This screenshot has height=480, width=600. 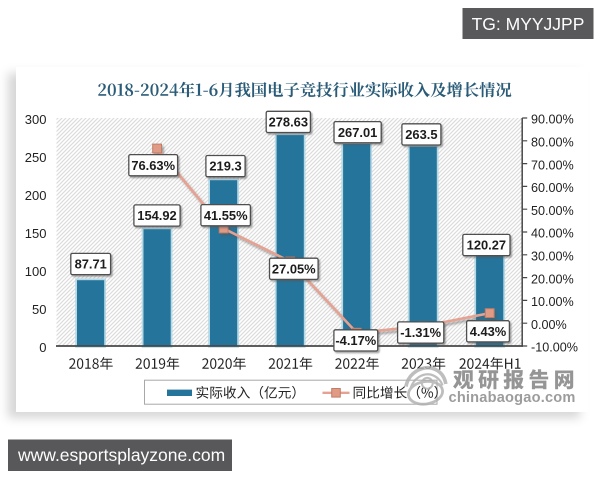 I want to click on svg-text: TG: MYYJJPP, so click(x=528, y=24).